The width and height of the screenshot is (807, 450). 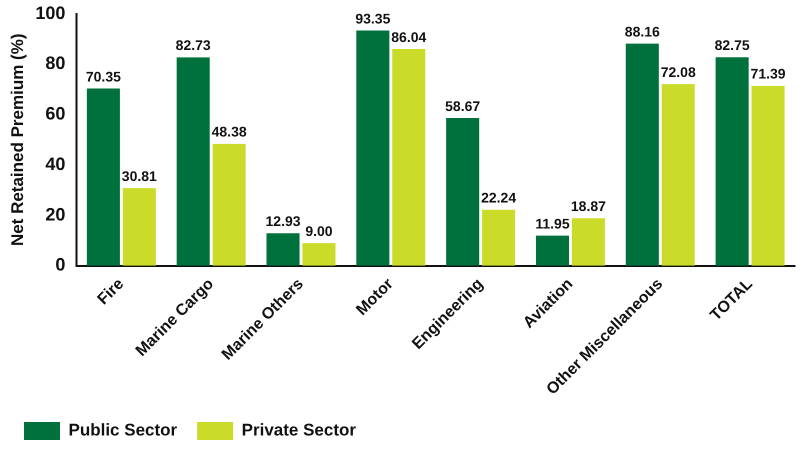 What do you see at coordinates (17, 140) in the screenshot?
I see `y-axis-title: Net Retained Premium (%)` at bounding box center [17, 140].